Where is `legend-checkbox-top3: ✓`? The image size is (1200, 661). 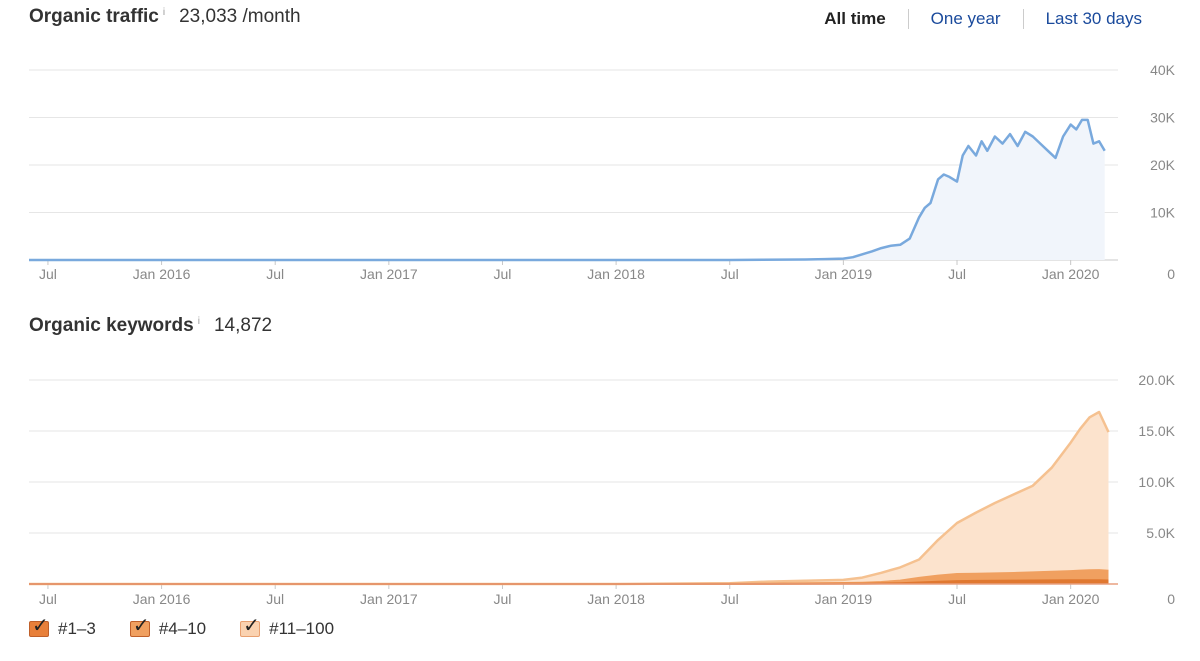 legend-checkbox-top3: ✓ is located at coordinates (39, 626).